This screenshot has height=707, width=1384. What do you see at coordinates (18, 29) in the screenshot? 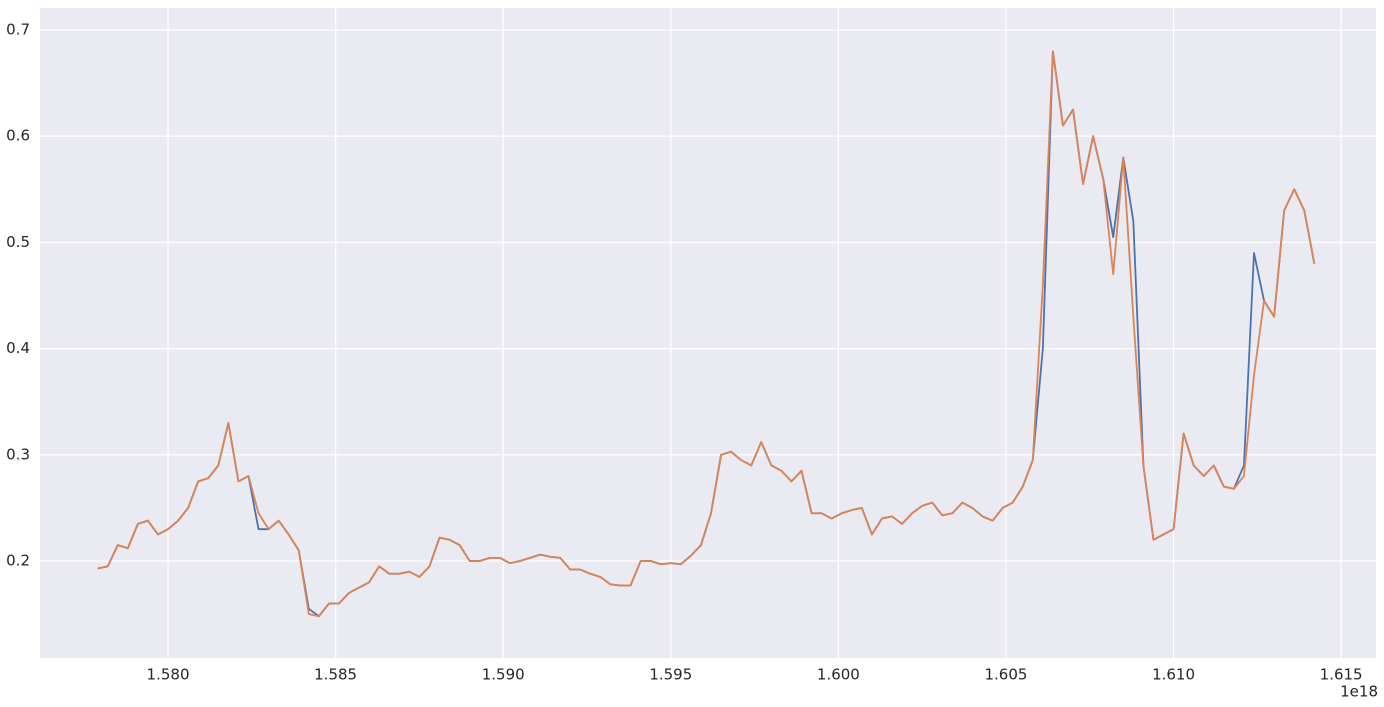
I see `y-tick-label: 0.7` at bounding box center [18, 29].